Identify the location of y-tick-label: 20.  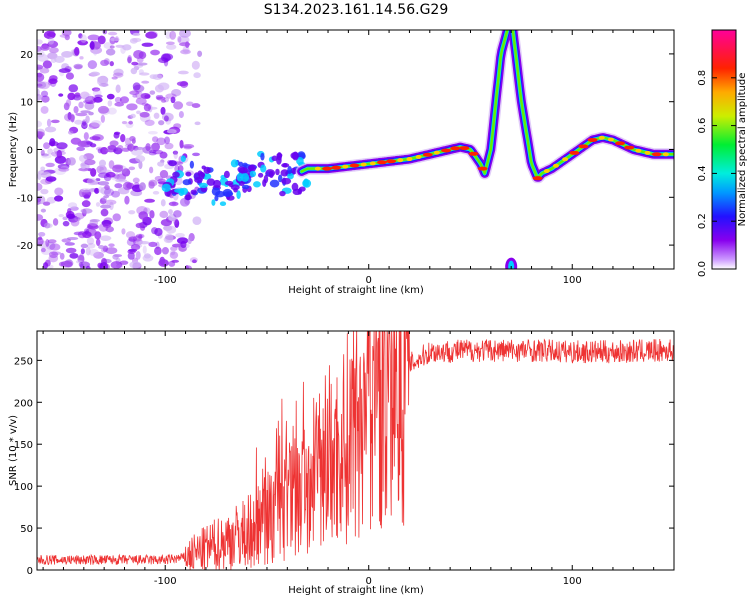
(26, 55).